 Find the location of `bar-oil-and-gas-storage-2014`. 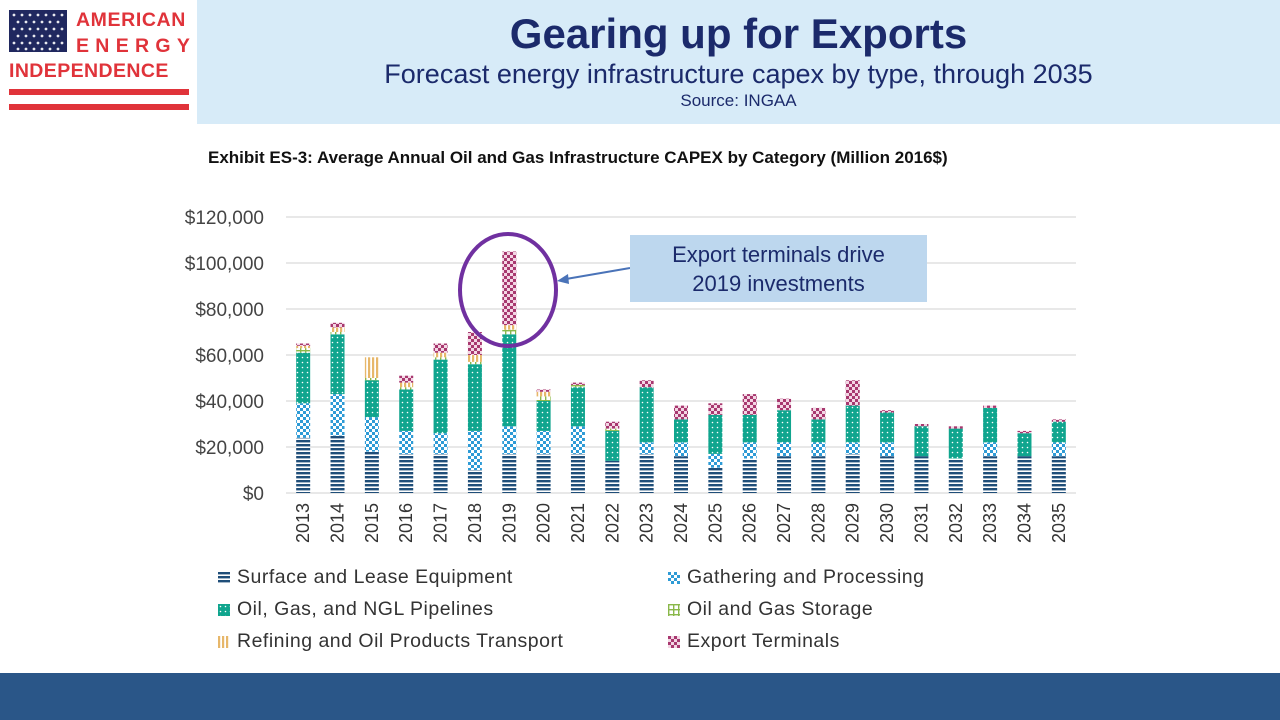

bar-oil-and-gas-storage-2014 is located at coordinates (337, 333).